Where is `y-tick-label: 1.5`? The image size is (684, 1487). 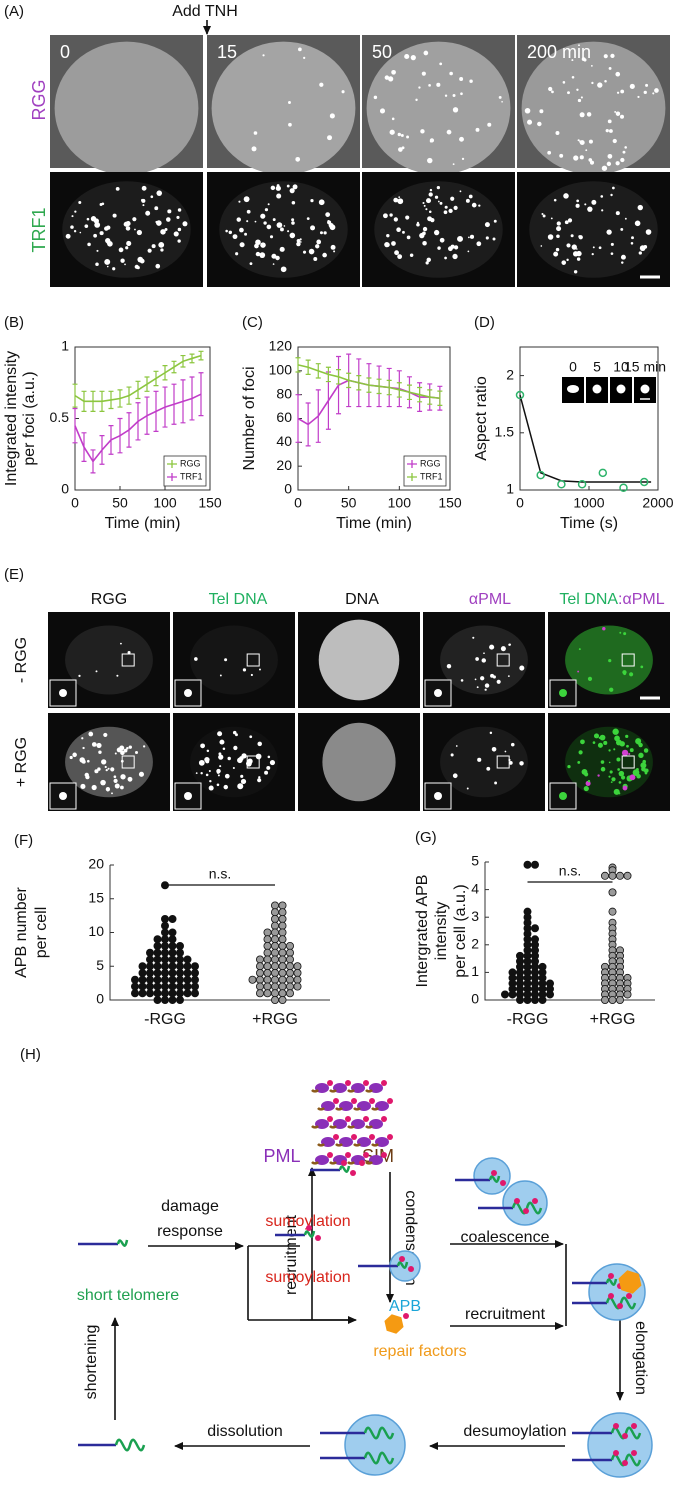
y-tick-label: 1.5 is located at coordinates (505, 432).